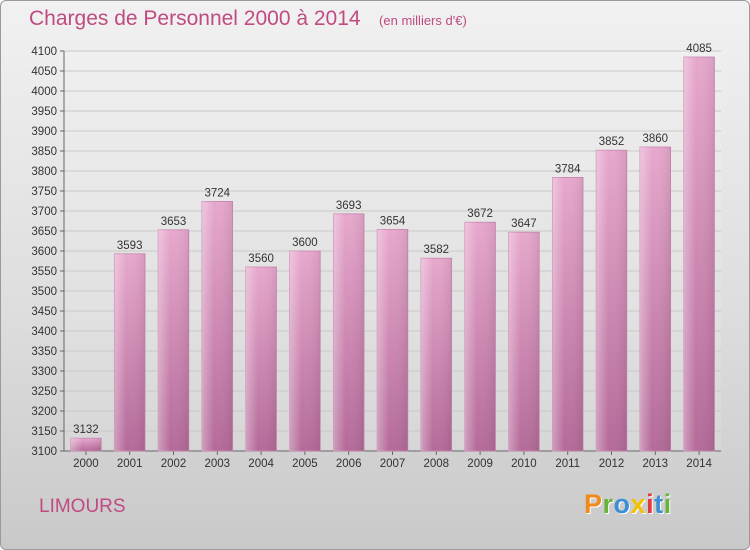 This screenshot has width=750, height=550. I want to click on data-label: 3132, so click(86, 430).